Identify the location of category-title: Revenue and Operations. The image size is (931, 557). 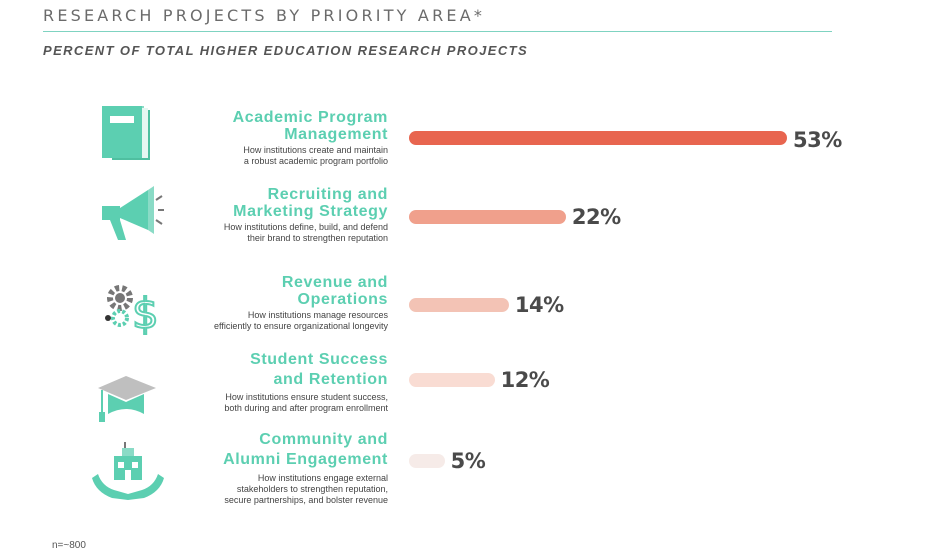
(334, 291).